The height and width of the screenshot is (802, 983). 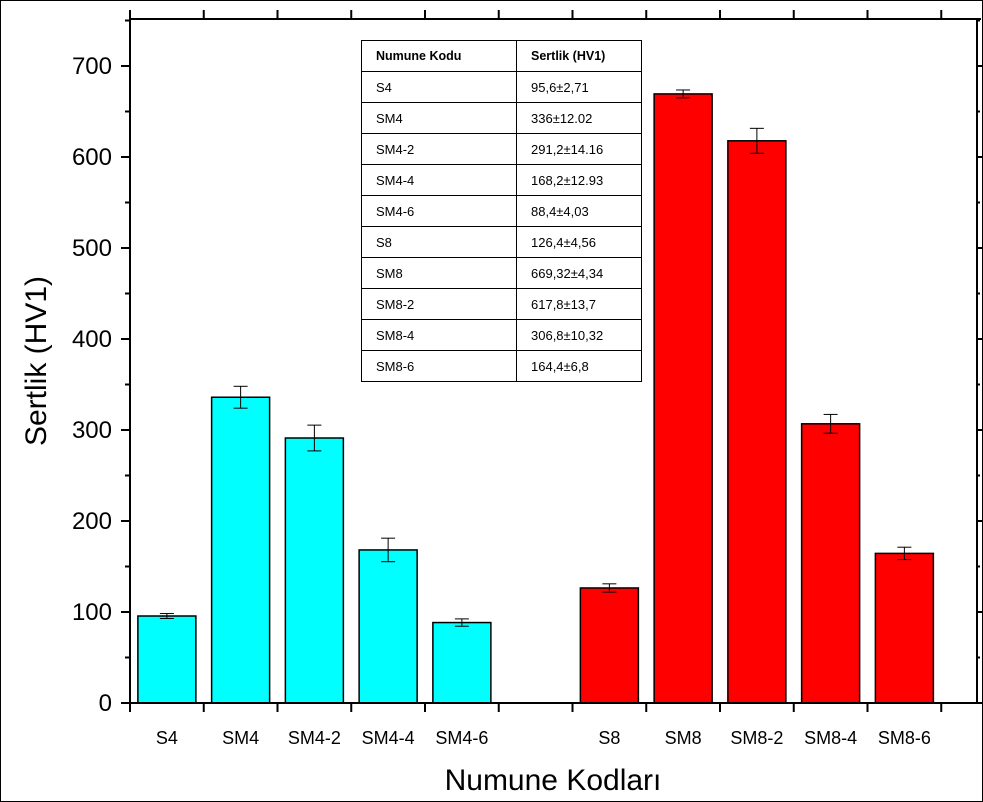 I want to click on y-tick-label: 500, so click(x=92, y=248).